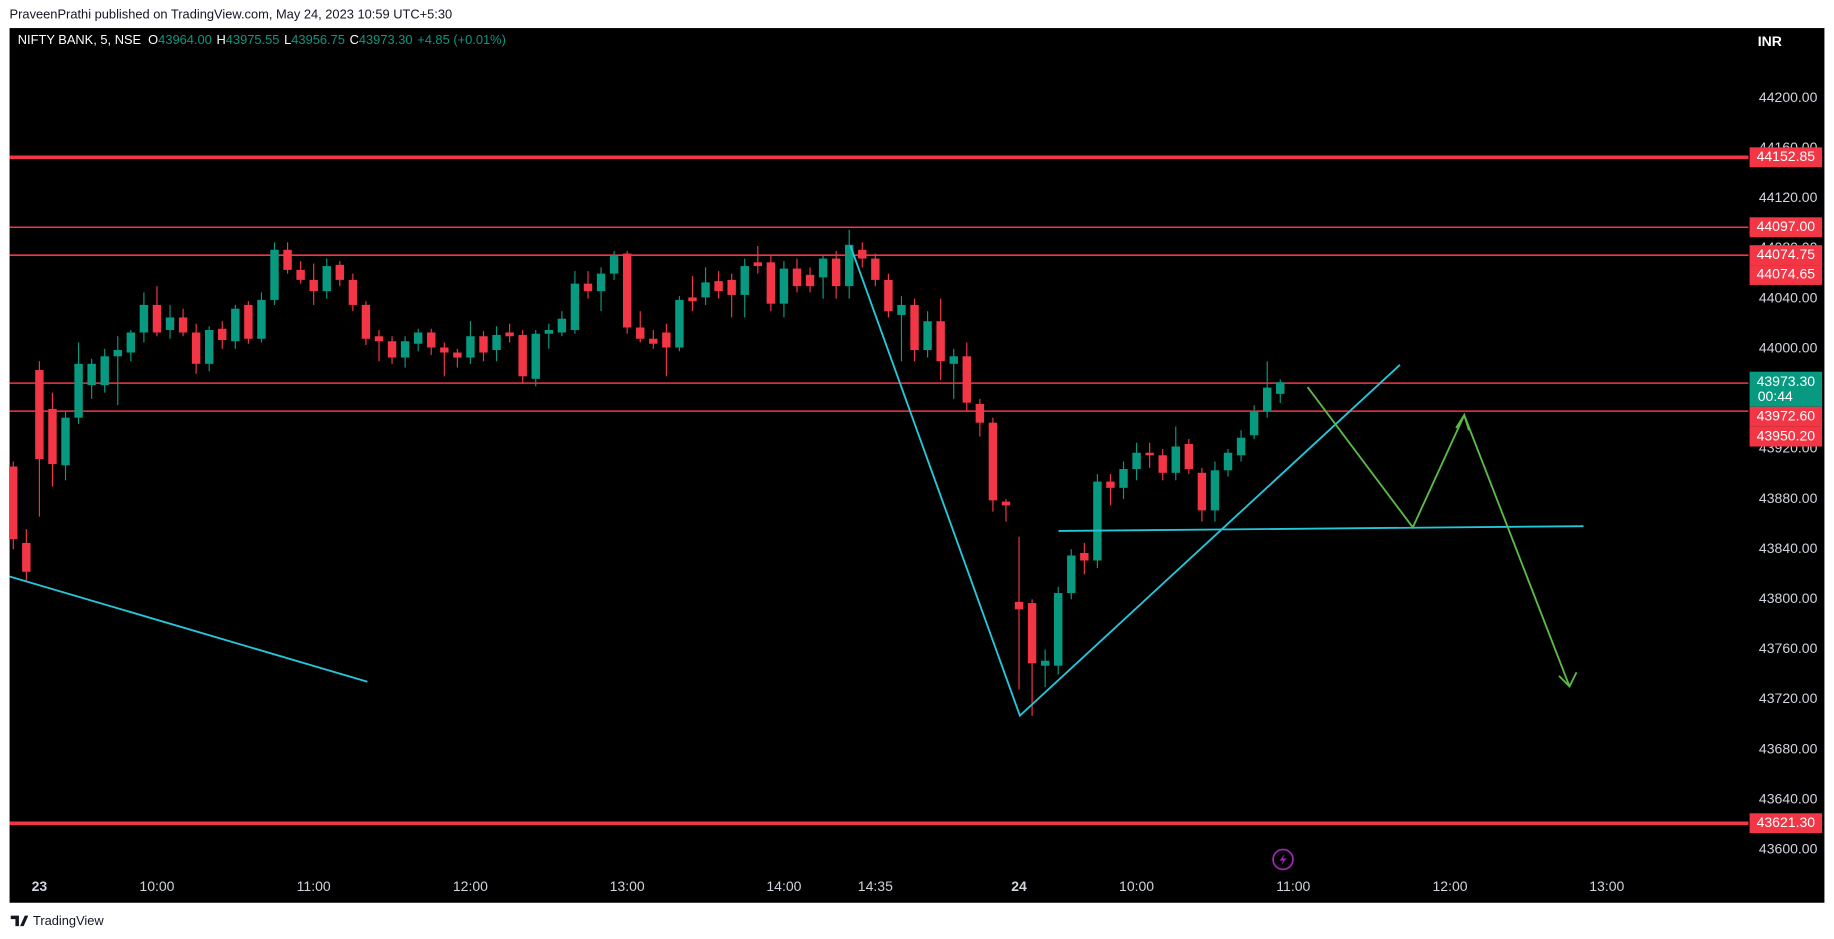  Describe the element at coordinates (875, 886) in the screenshot. I see `x-tick-label: 14:35` at that location.